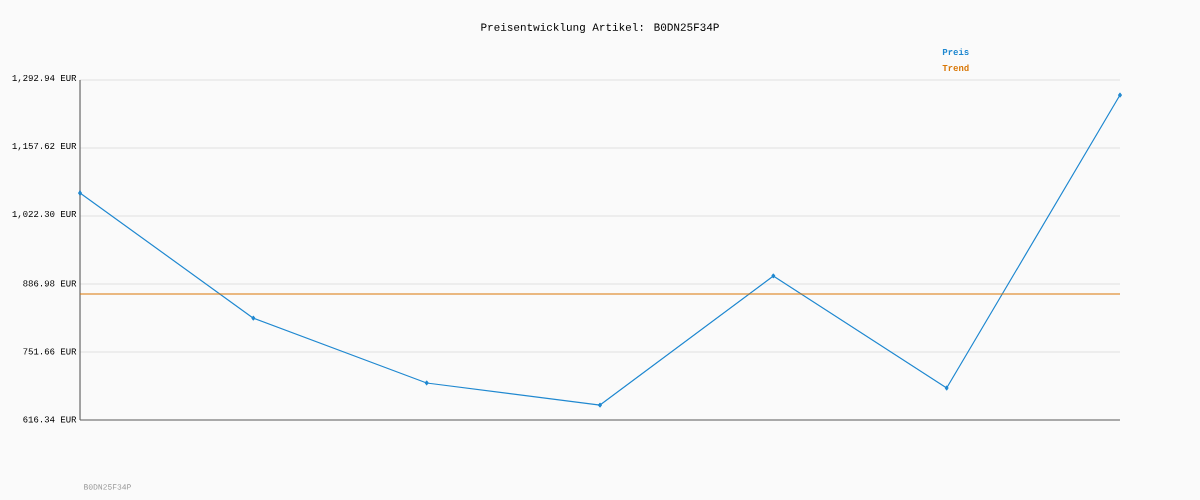 The image size is (1200, 500). What do you see at coordinates (955, 67) in the screenshot?
I see `text: Trend` at bounding box center [955, 67].